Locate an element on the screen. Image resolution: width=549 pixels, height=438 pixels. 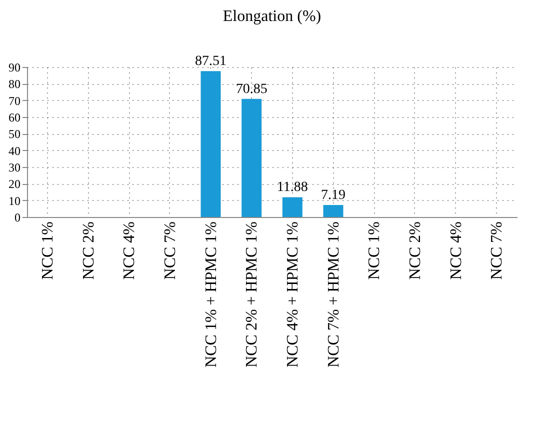
y-tick-label: 30 is located at coordinates (14, 167).